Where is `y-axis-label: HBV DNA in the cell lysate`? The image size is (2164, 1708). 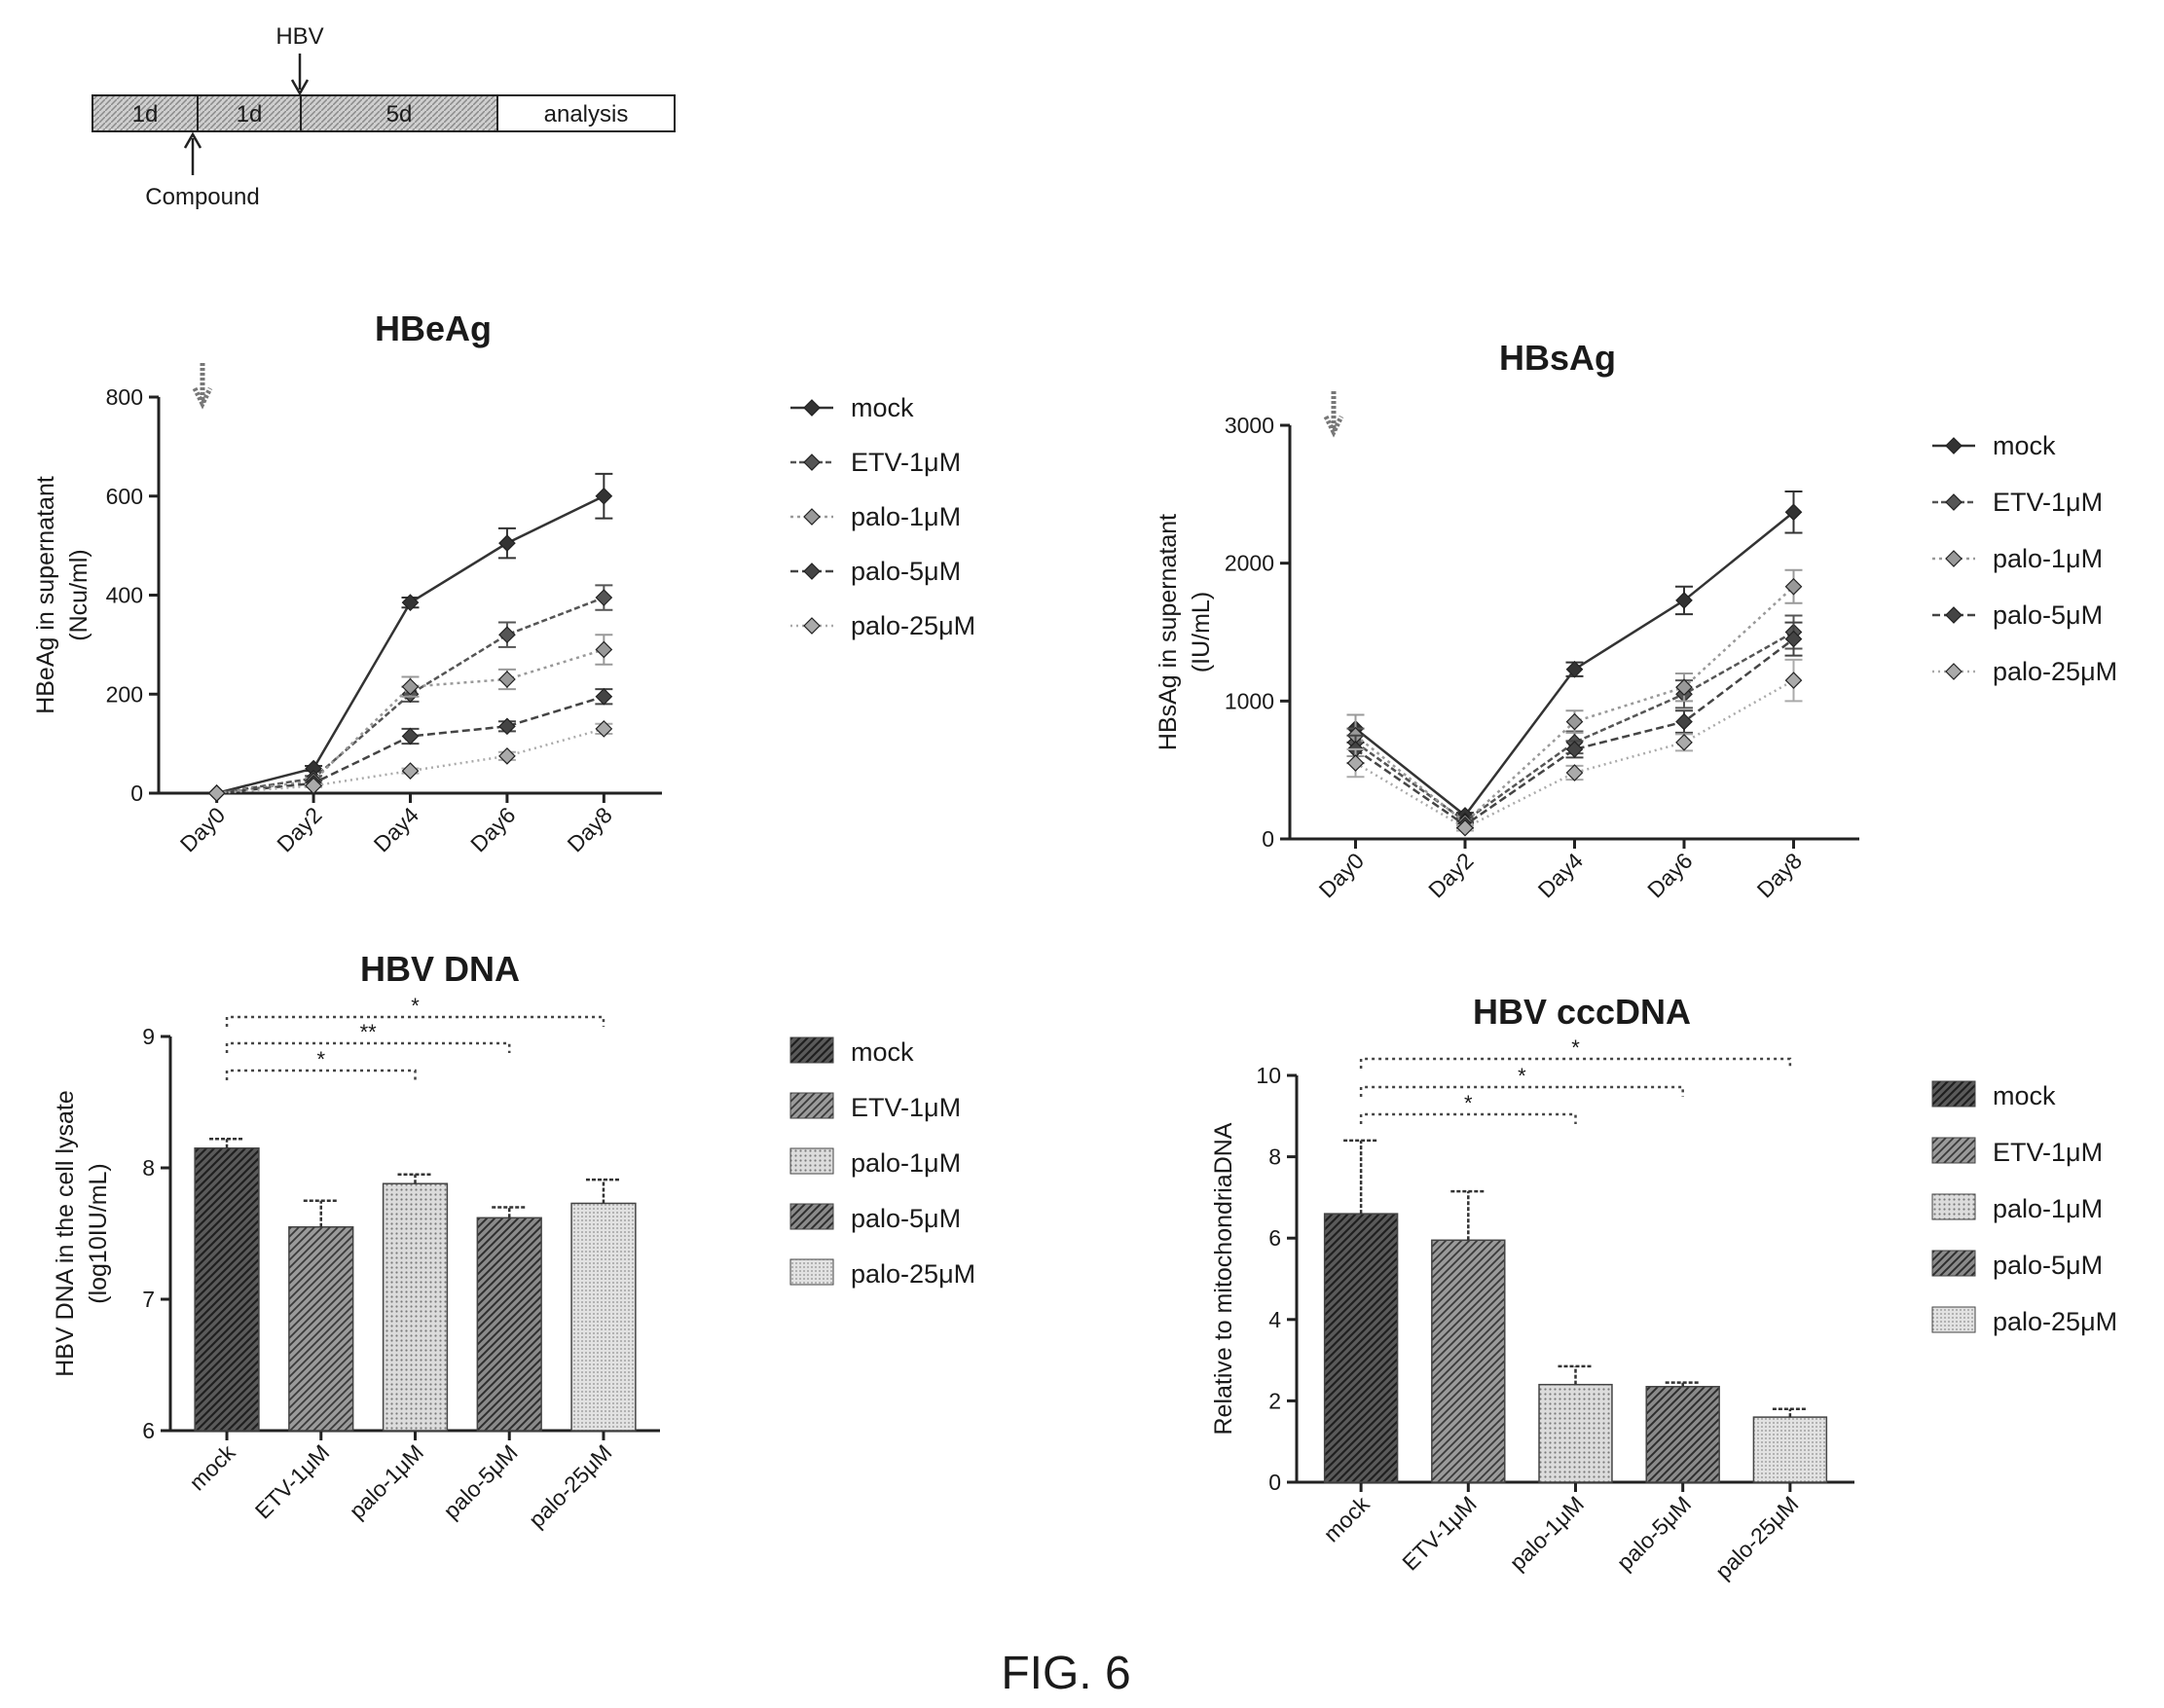 y-axis-label: HBV DNA in the cell lysate is located at coordinates (65, 1233).